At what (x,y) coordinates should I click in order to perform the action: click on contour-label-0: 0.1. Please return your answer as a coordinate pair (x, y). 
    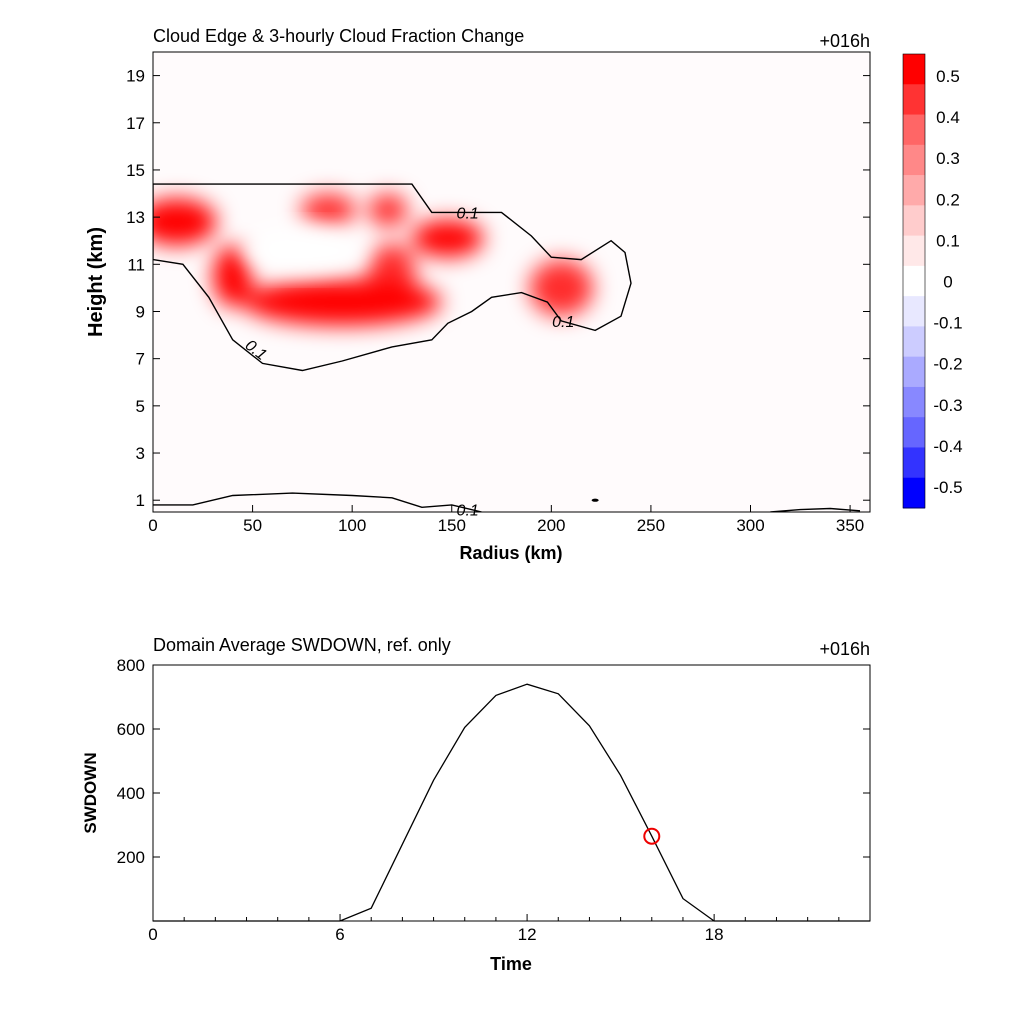
    Looking at the image, I should click on (468, 213).